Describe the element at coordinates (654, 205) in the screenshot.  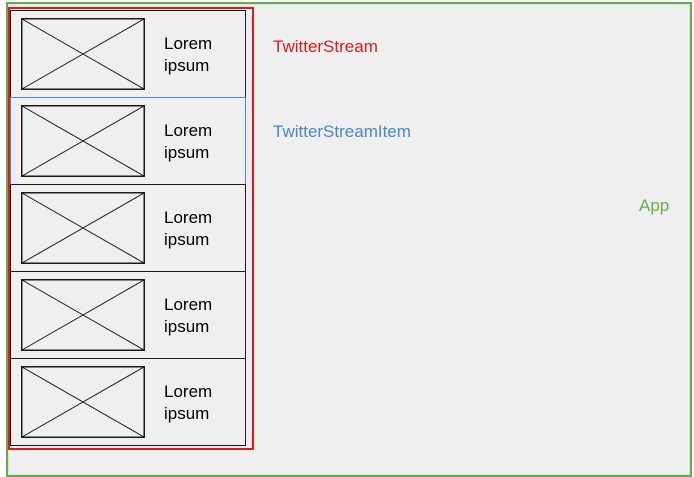
I see `app-label: App` at that location.